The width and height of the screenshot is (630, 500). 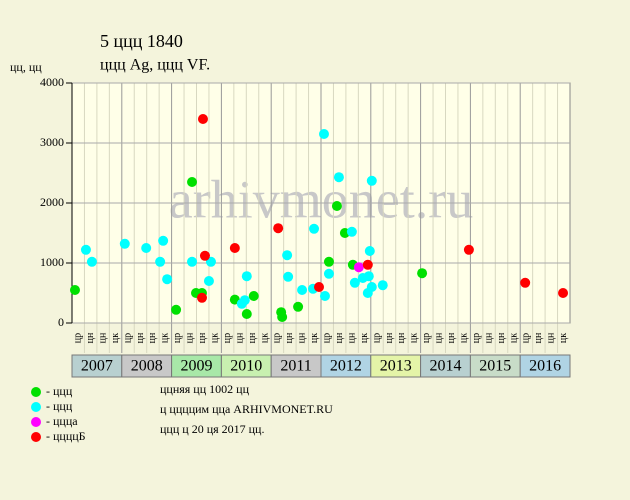 I want to click on x-tick-label: 2016, so click(x=545, y=366).